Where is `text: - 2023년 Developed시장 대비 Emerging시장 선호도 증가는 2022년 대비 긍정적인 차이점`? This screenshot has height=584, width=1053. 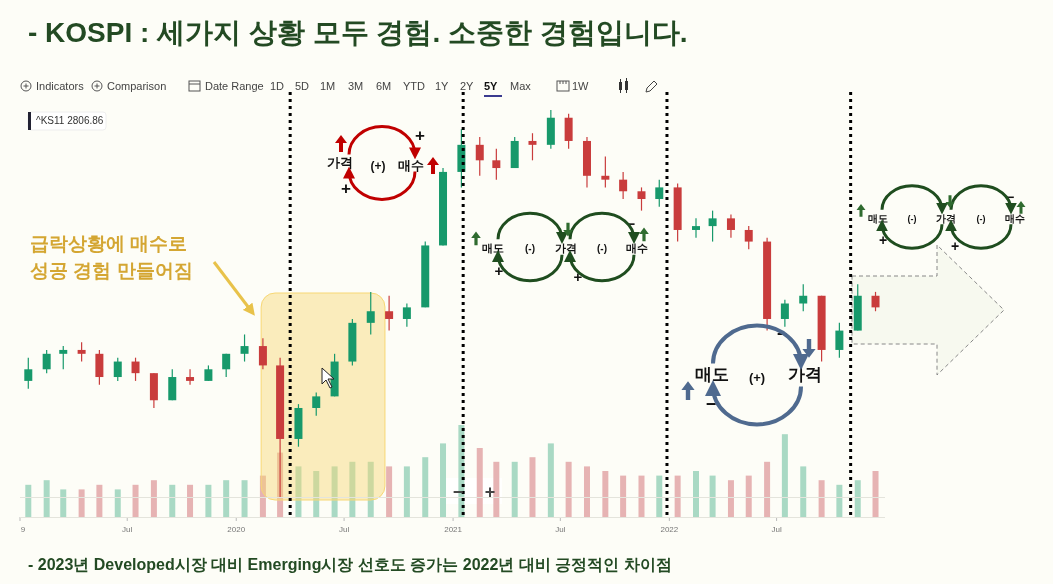
text: - 2023년 Developed시장 대비 Emerging시장 선호도 증가는 2022년 대비 긍정적인 차이점 is located at coordinates (350, 564).